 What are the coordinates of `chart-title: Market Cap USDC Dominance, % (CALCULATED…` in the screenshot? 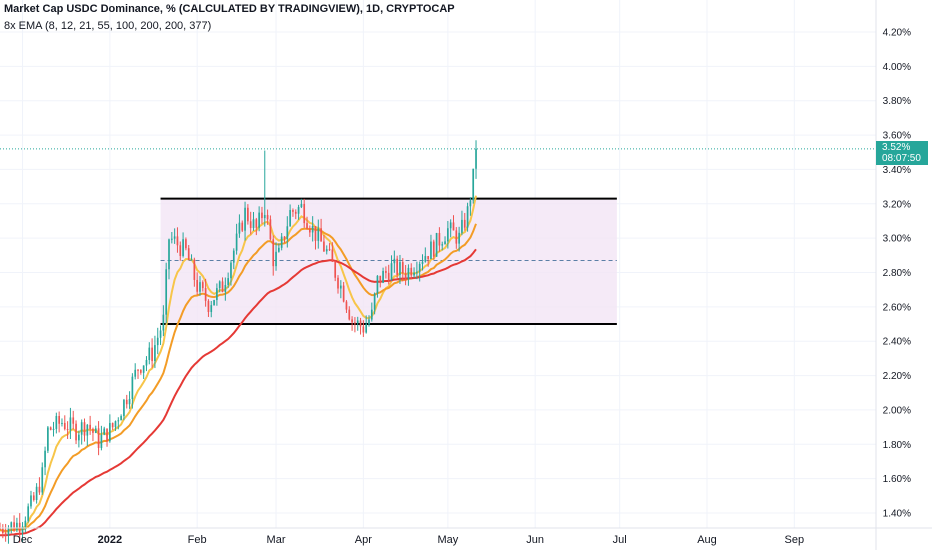 It's located at (229, 9).